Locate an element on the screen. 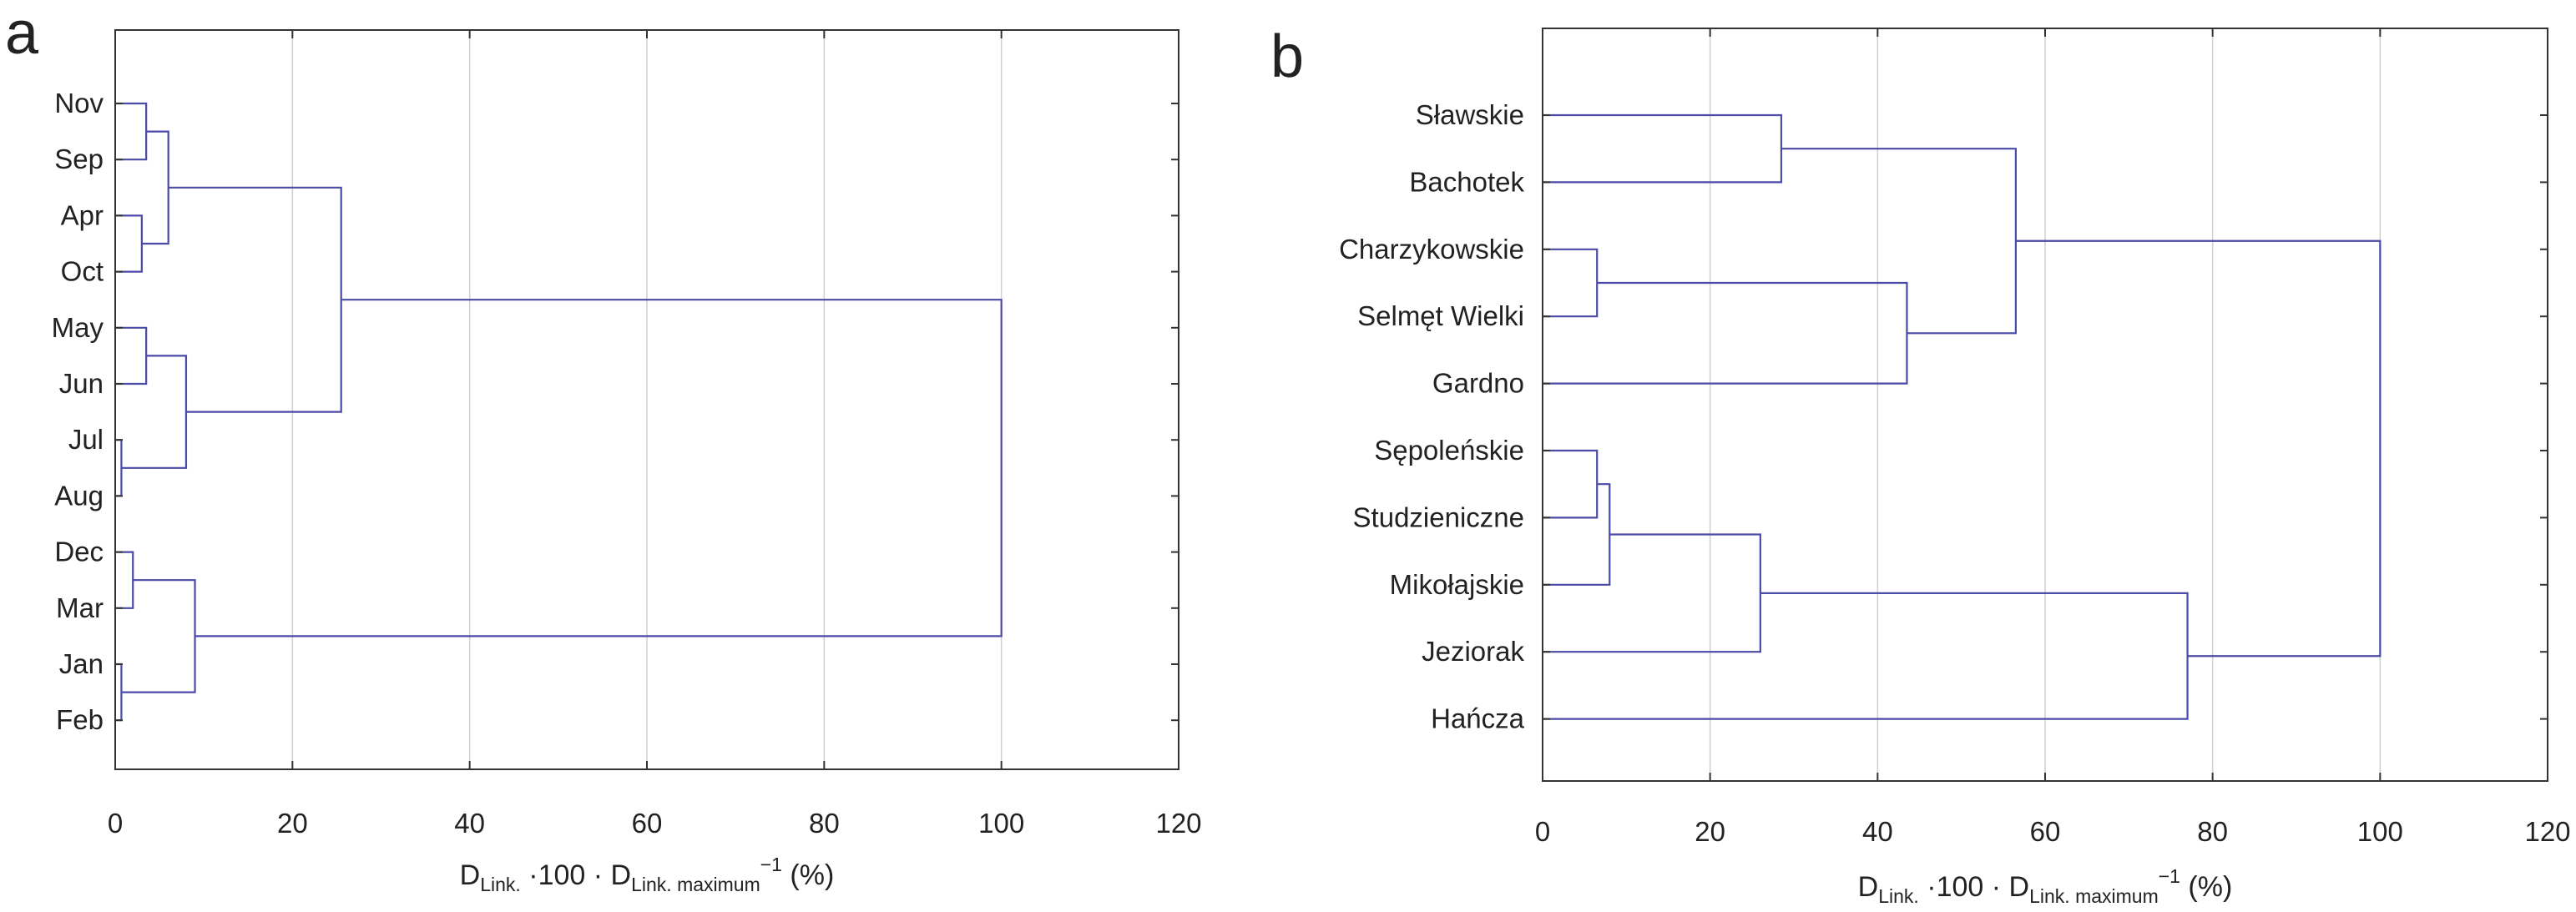  leaf-label: Jan is located at coordinates (81, 664).